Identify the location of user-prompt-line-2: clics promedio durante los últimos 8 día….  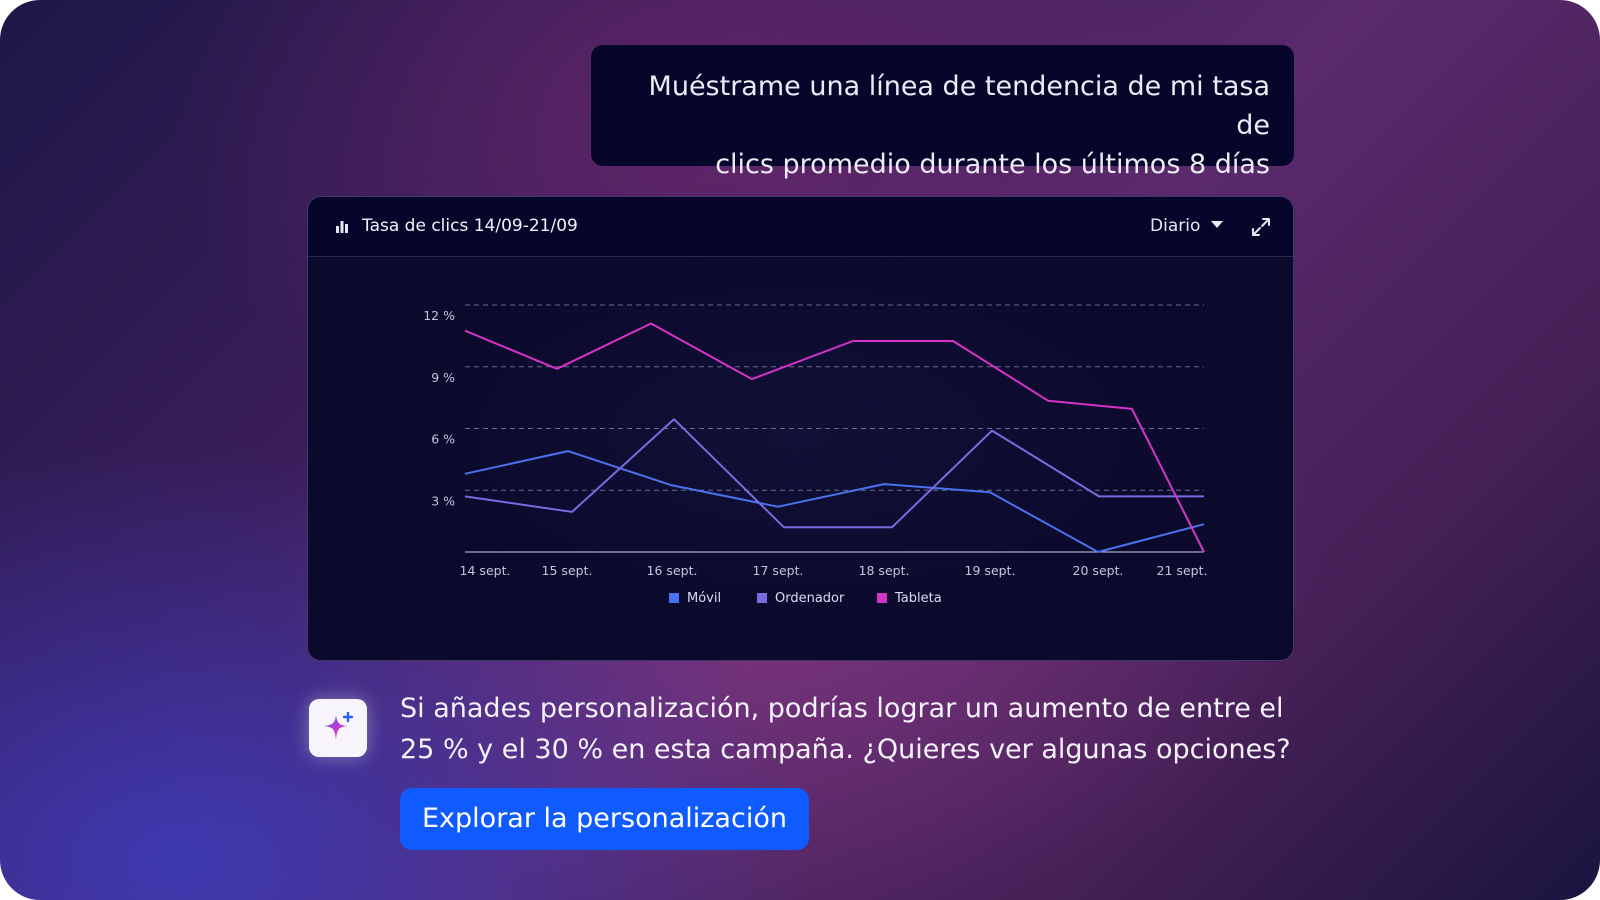
(992, 164).